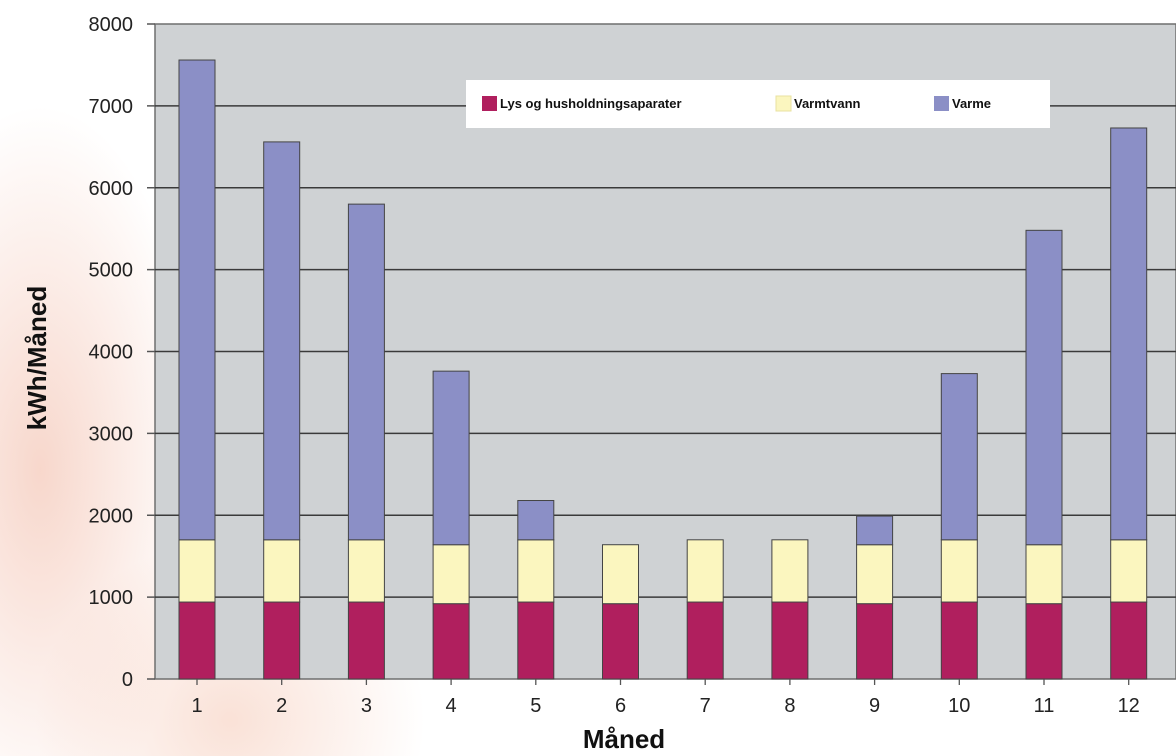 This screenshot has width=1176, height=756. What do you see at coordinates (111, 25) in the screenshot?
I see `y-tick-label: 8000` at bounding box center [111, 25].